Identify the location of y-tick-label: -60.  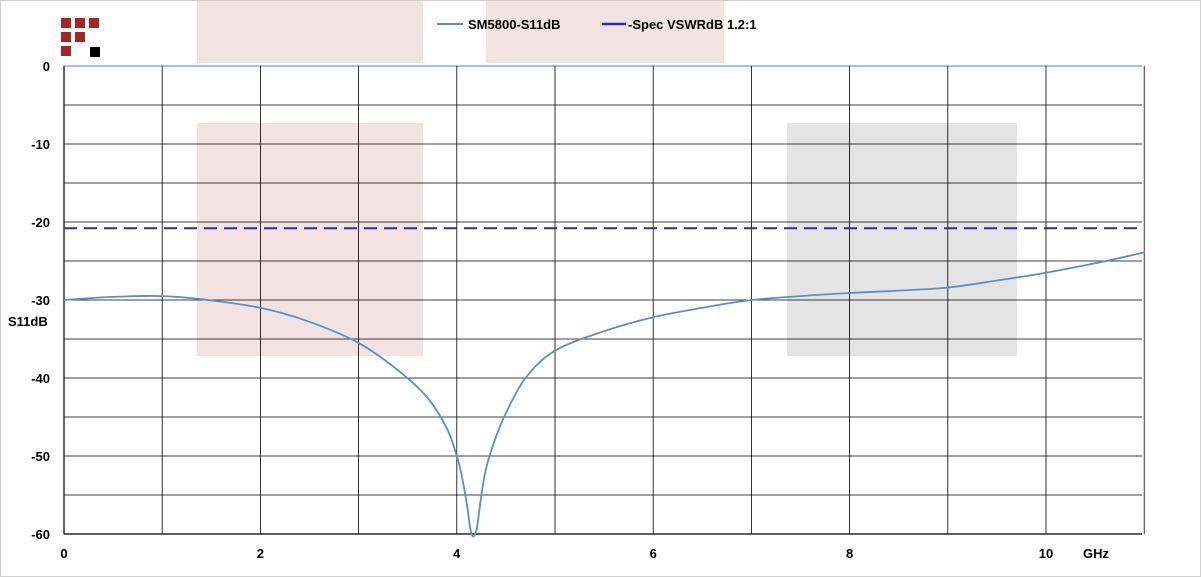
(40, 534).